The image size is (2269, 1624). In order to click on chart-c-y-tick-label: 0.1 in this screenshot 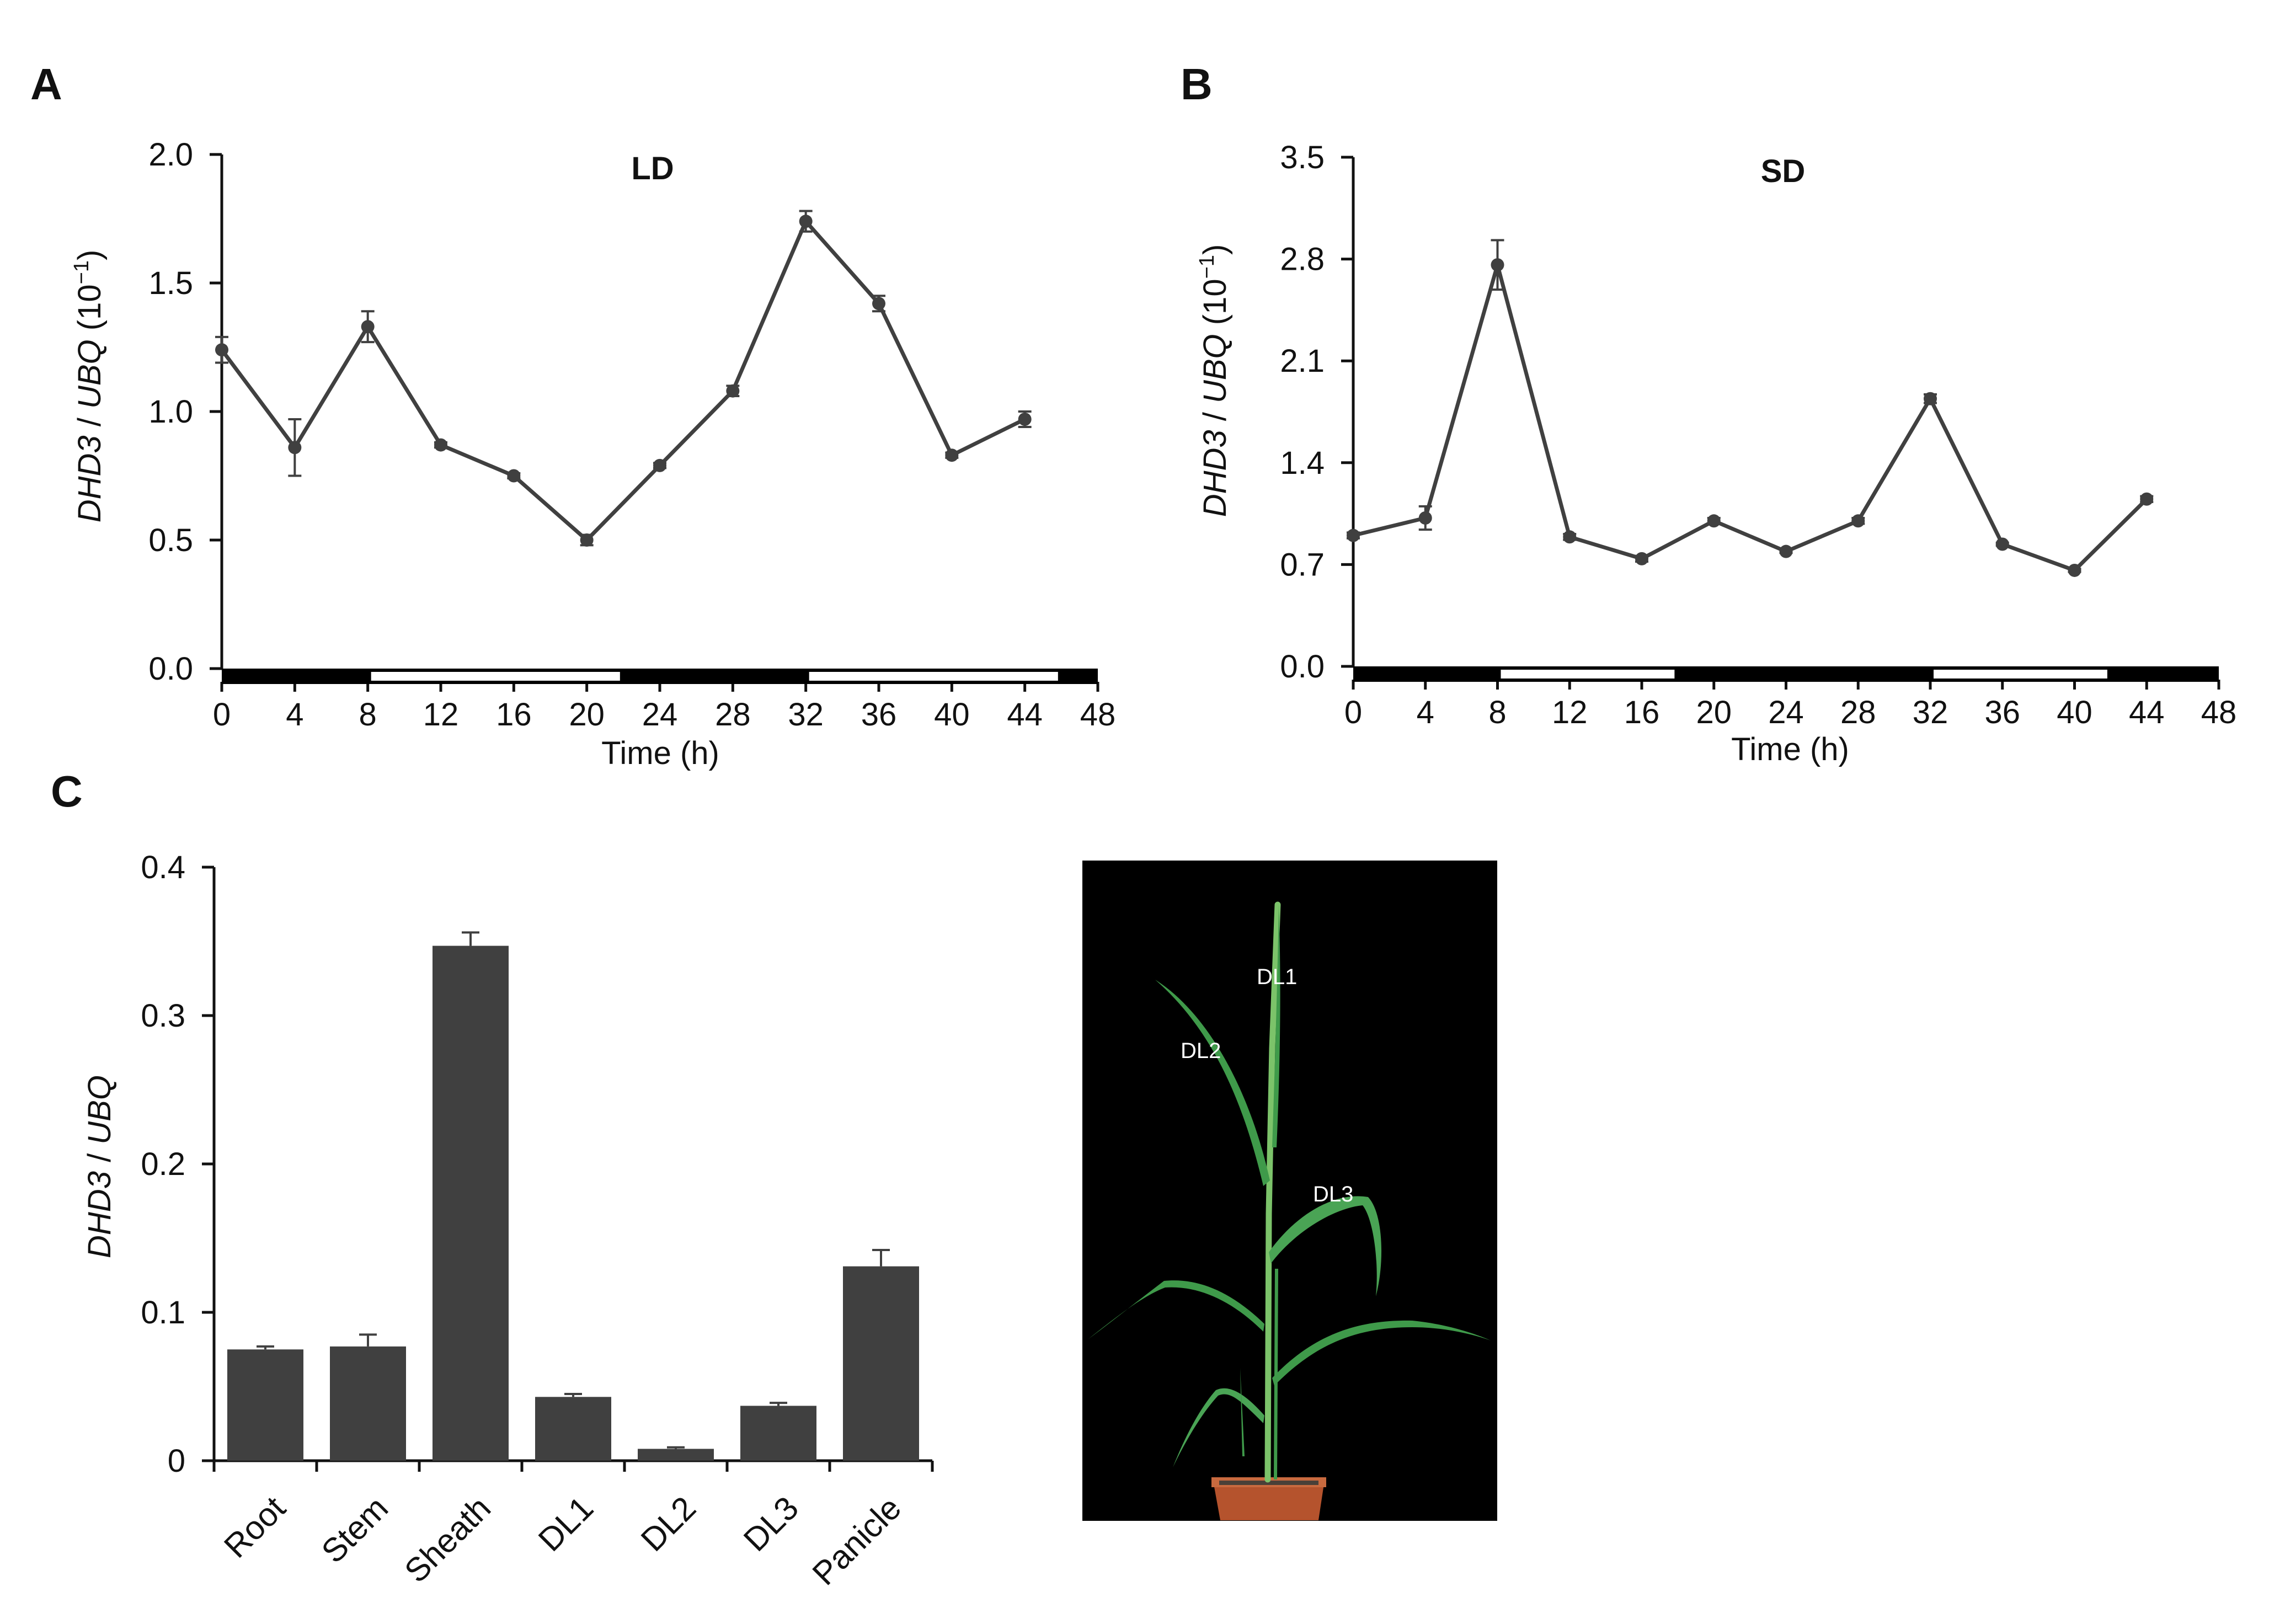, I will do `click(163, 1313)`.